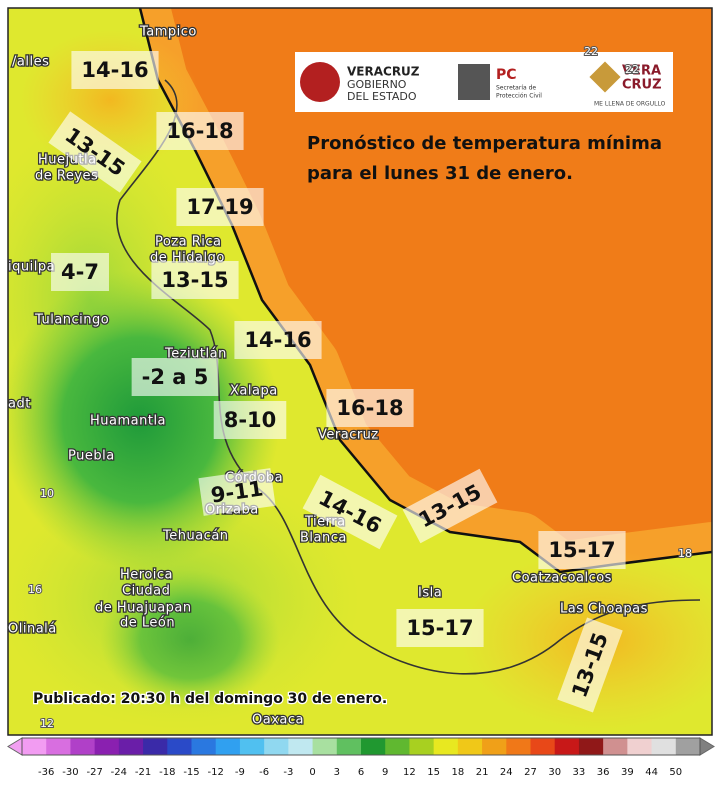 The width and height of the screenshot is (720, 785). What do you see at coordinates (383, 72) in the screenshot?
I see `logo-text: VERACRUZ` at bounding box center [383, 72].